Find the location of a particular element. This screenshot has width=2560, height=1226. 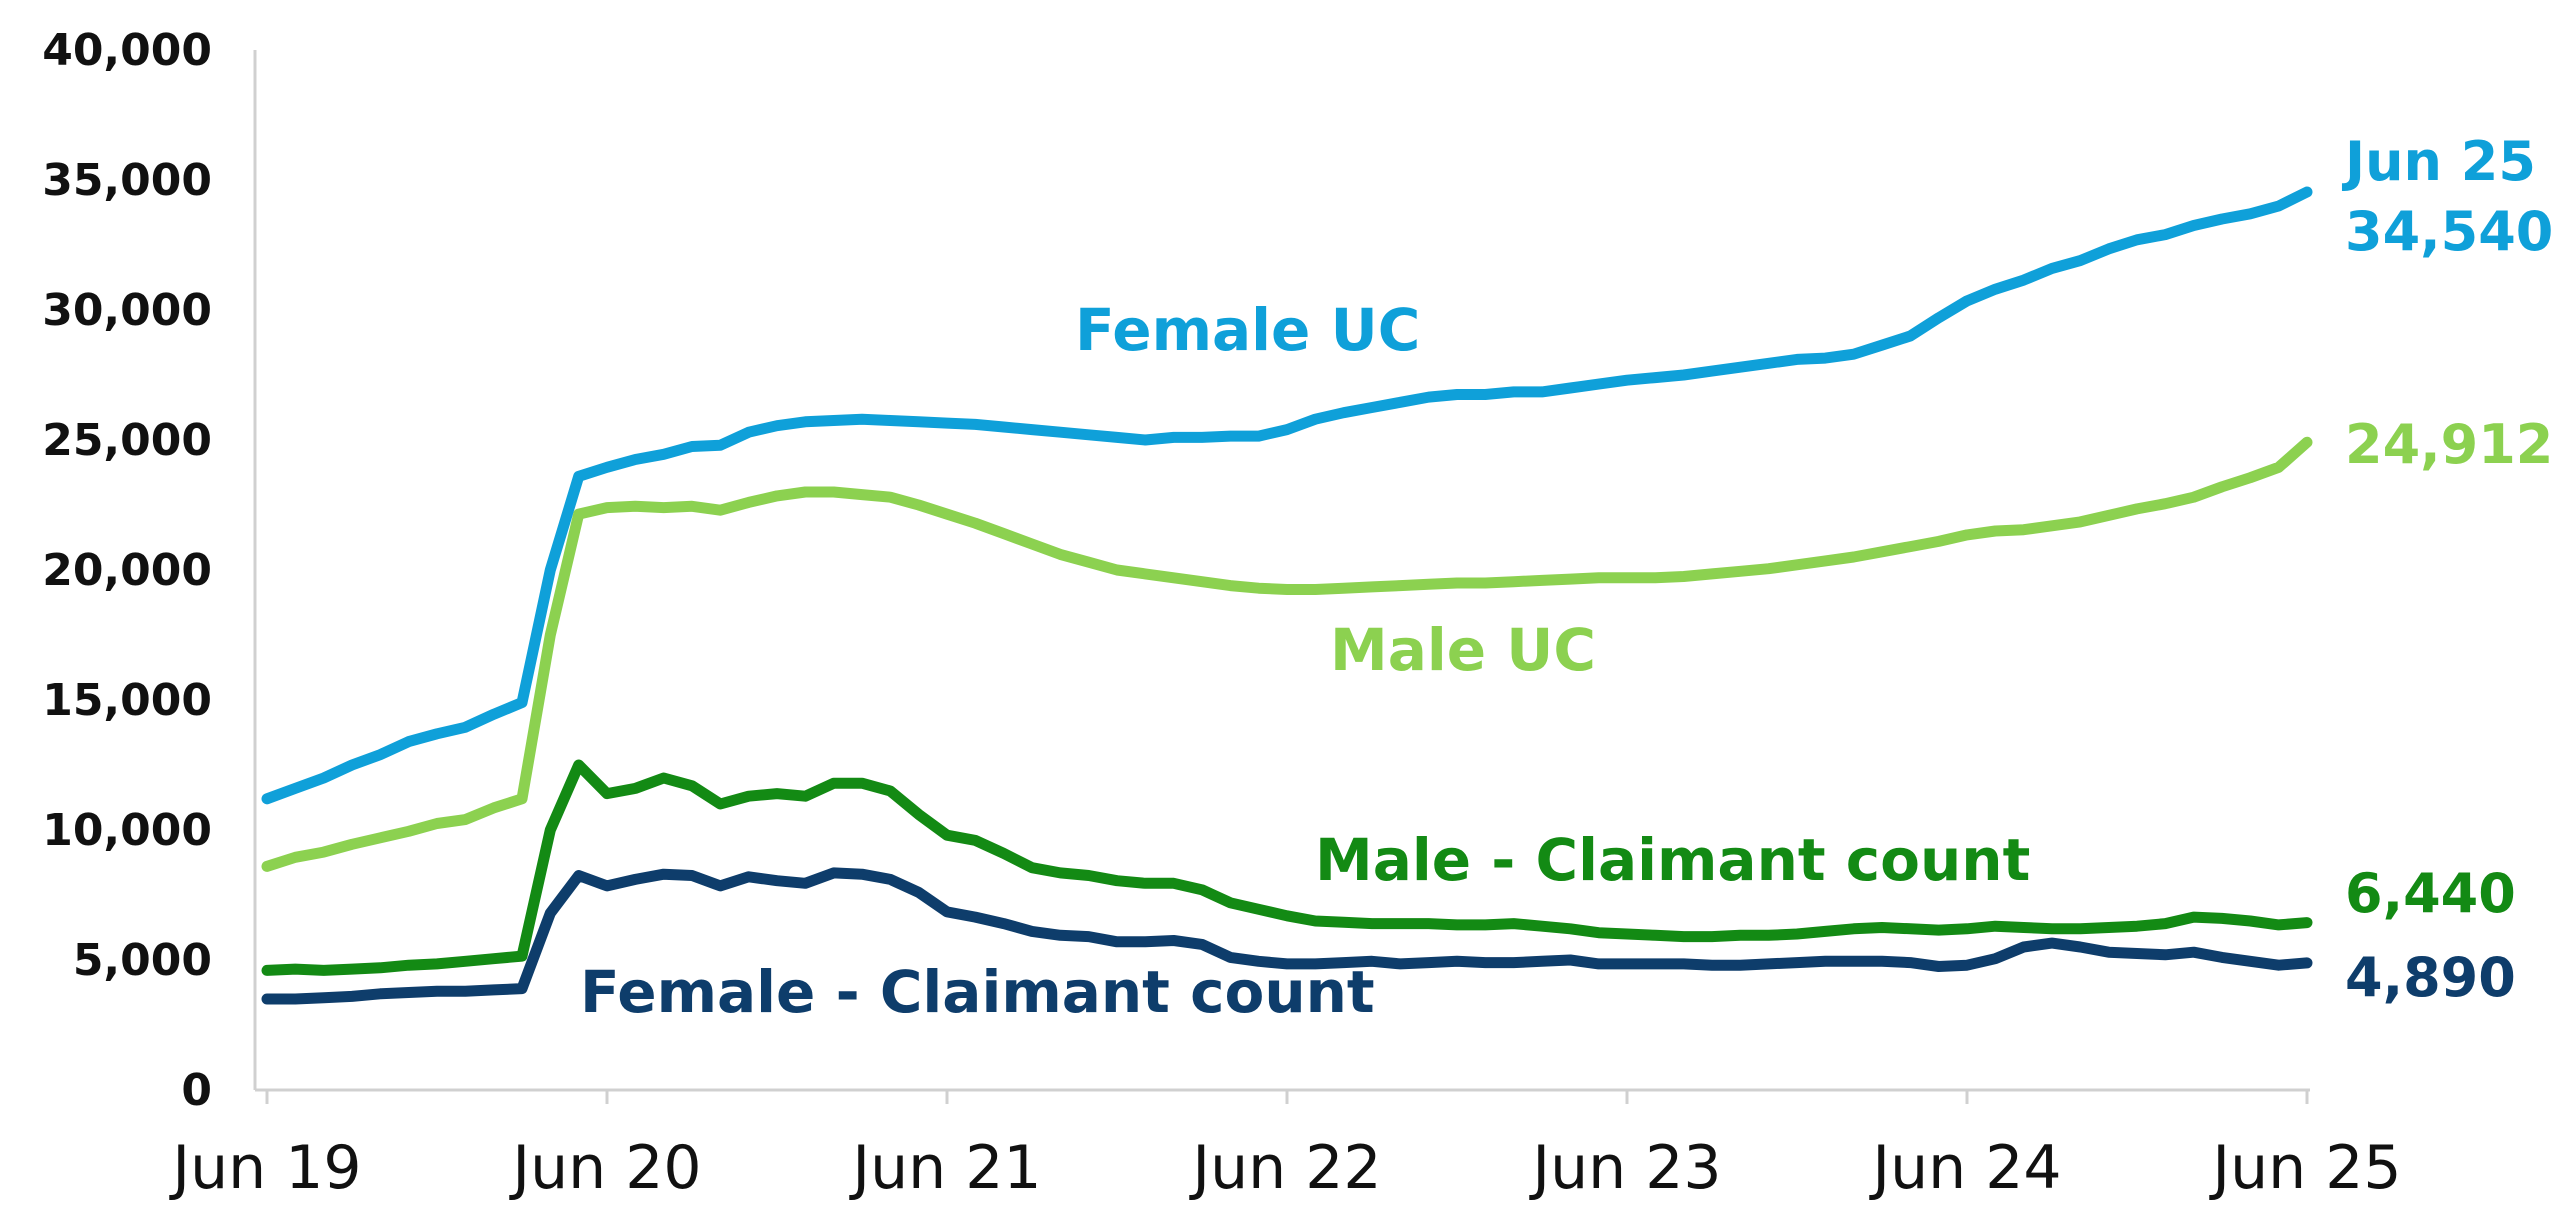

series-name-label: Male - Claimant count is located at coordinates (1672, 860).